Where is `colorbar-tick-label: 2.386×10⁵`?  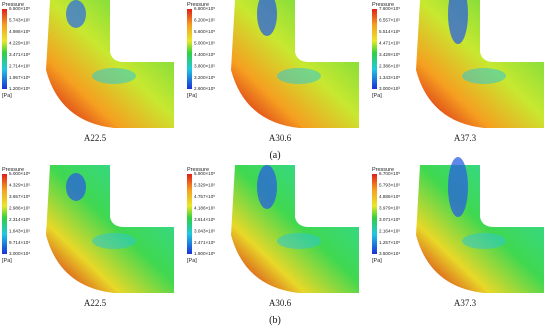 colorbar-tick-label: 2.386×10⁵ is located at coordinates (389, 65).